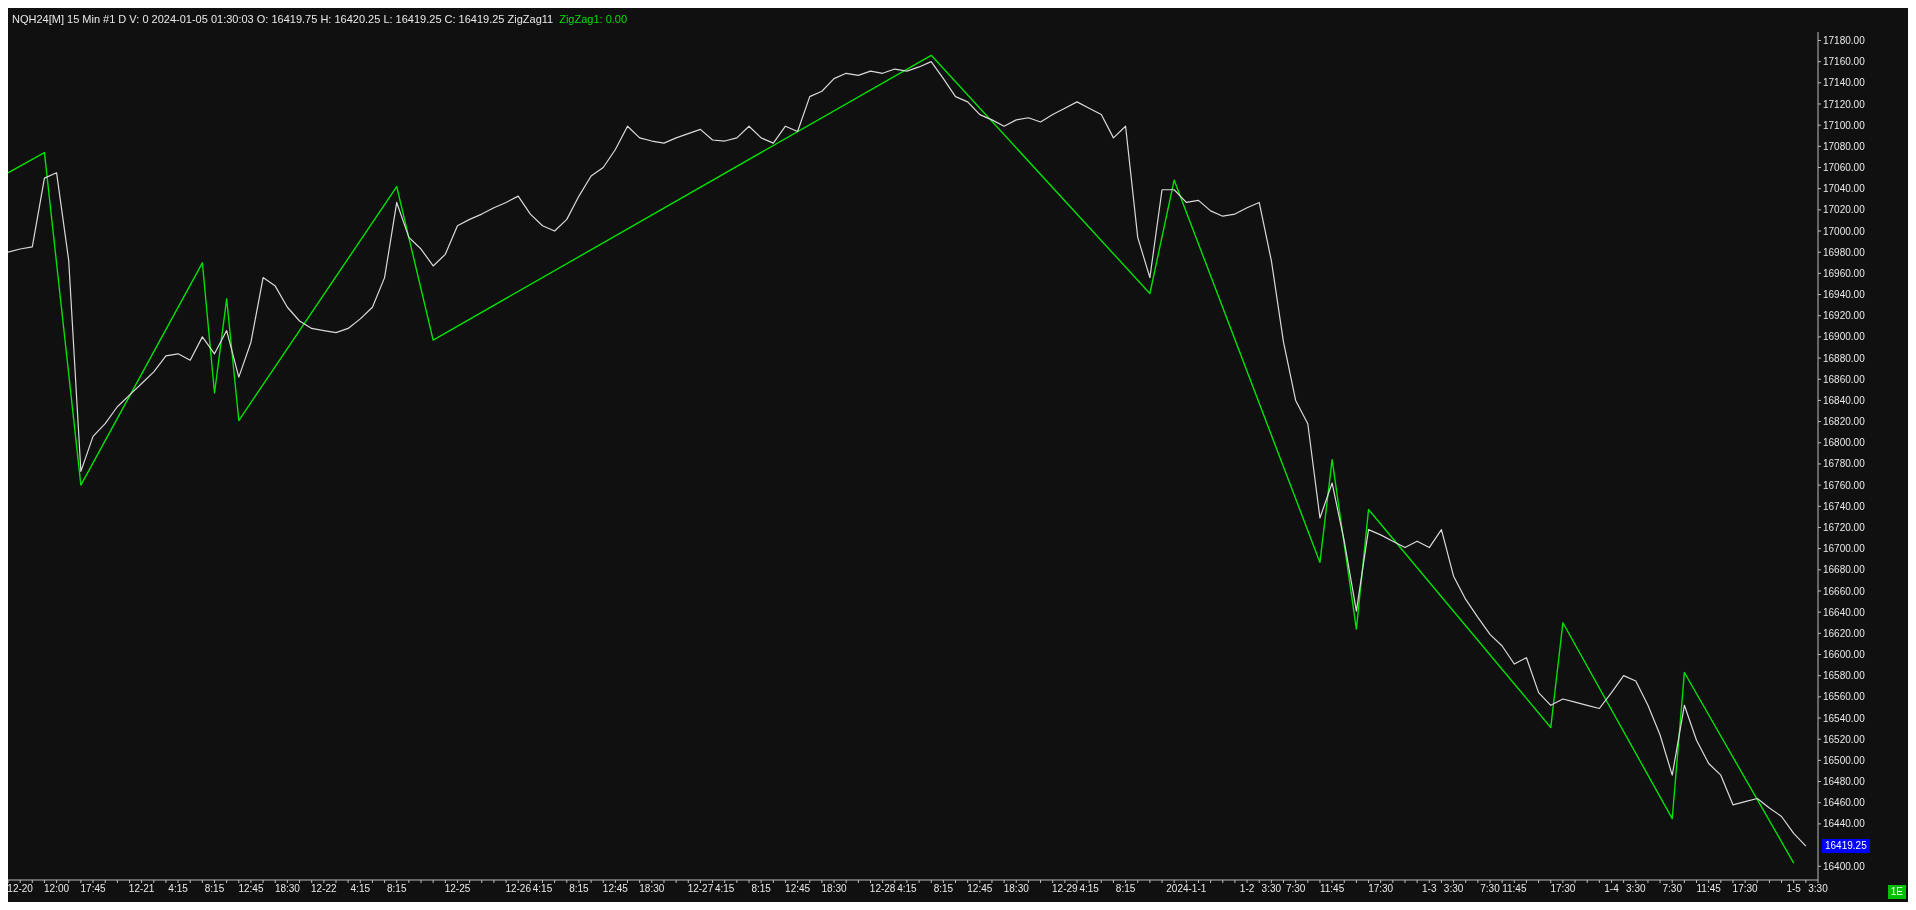 The width and height of the screenshot is (1916, 910). What do you see at coordinates (1247, 889) in the screenshot?
I see `x-tick-label: 1-2` at bounding box center [1247, 889].